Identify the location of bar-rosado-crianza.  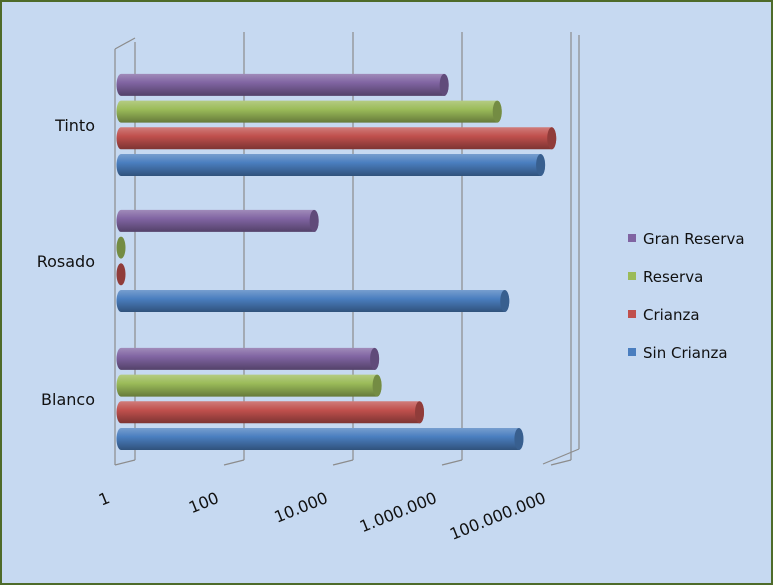
(121, 274).